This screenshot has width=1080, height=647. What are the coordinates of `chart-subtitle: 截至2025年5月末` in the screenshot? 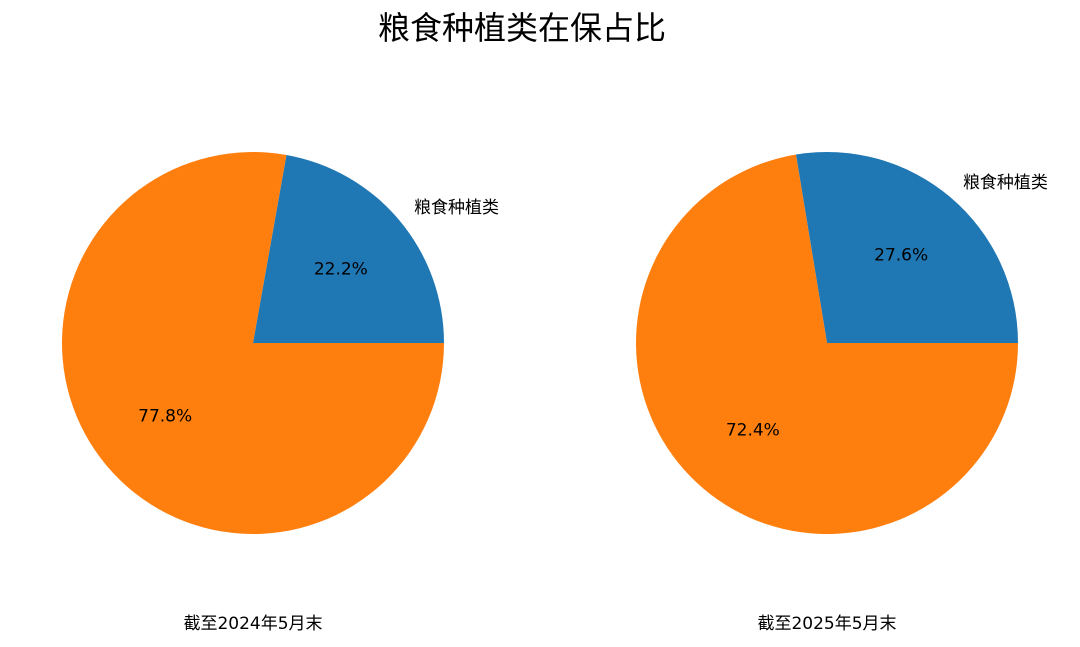 It's located at (826, 624).